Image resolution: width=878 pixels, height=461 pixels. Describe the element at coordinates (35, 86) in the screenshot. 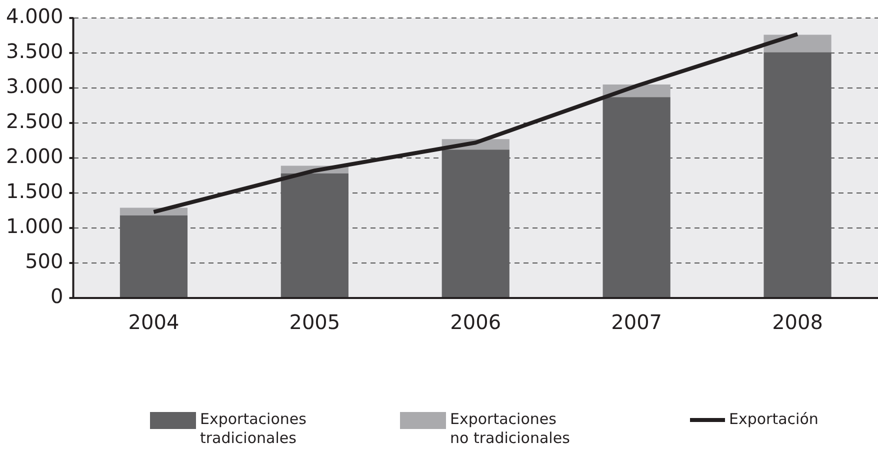

I see `y-tick-label: 3.000` at that location.